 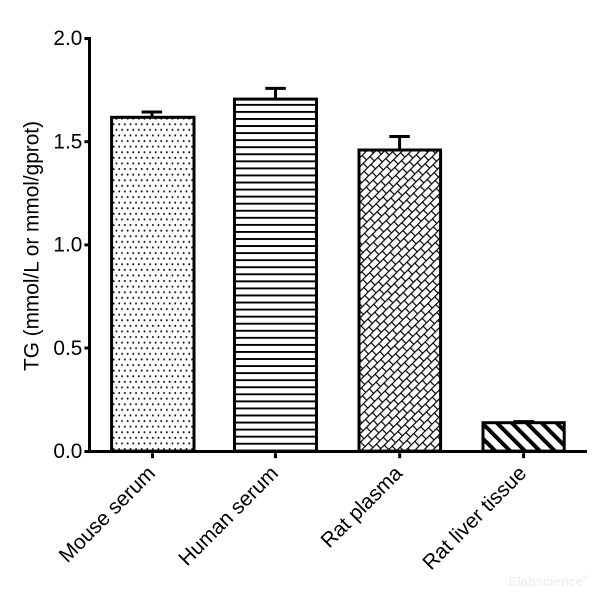 I want to click on svg-text: 0.5, so click(x=67, y=348).